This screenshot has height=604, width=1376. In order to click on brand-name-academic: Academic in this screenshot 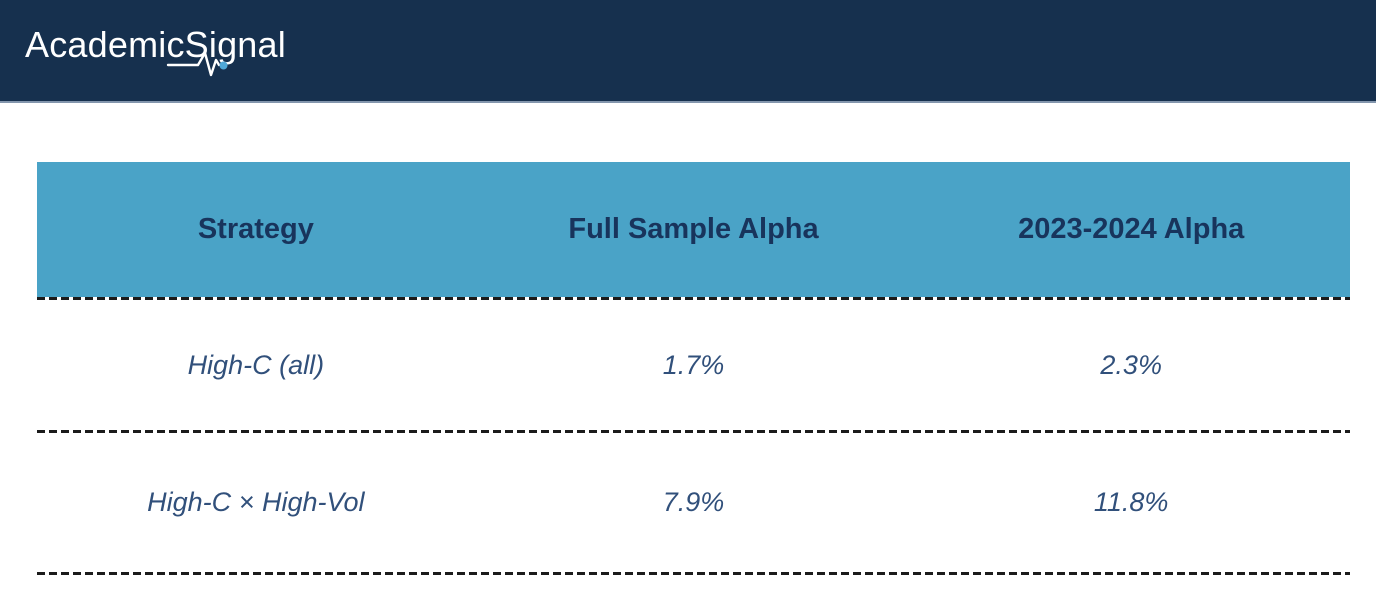, I will do `click(105, 44)`.